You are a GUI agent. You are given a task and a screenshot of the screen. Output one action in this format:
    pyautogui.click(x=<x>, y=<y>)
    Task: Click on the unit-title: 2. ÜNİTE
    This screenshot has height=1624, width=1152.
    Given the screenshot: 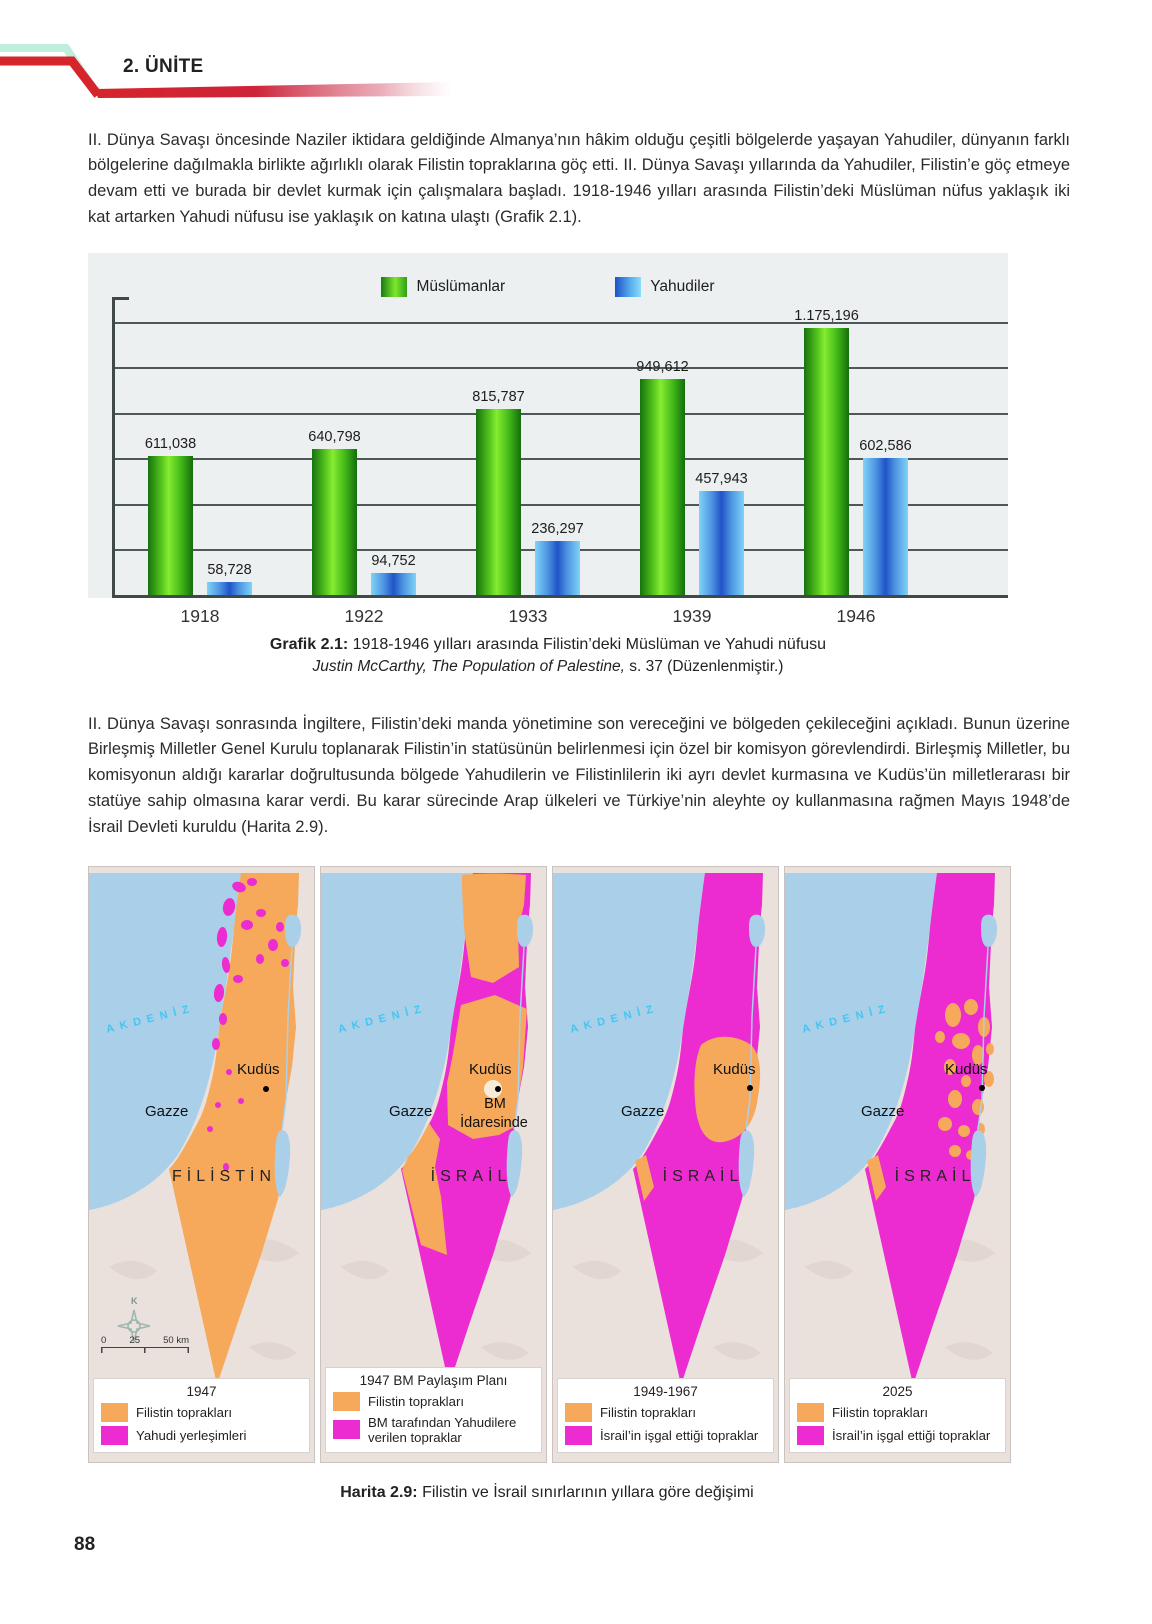 What is the action you would take?
    pyautogui.click(x=163, y=66)
    